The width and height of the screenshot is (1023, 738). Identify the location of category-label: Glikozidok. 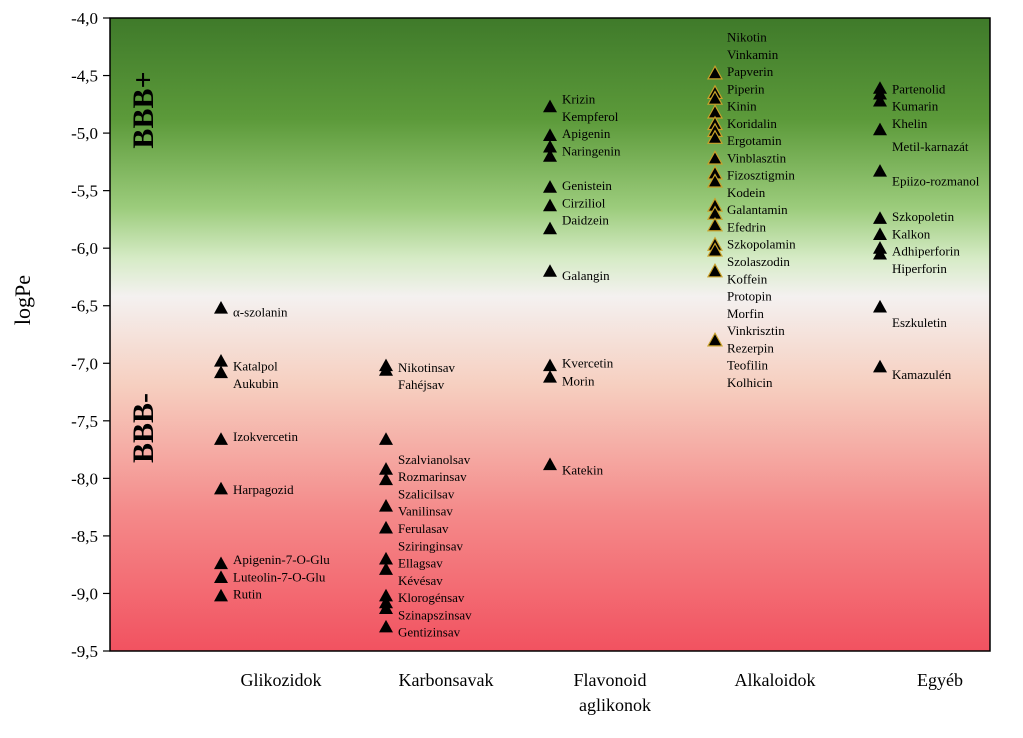
(281, 680).